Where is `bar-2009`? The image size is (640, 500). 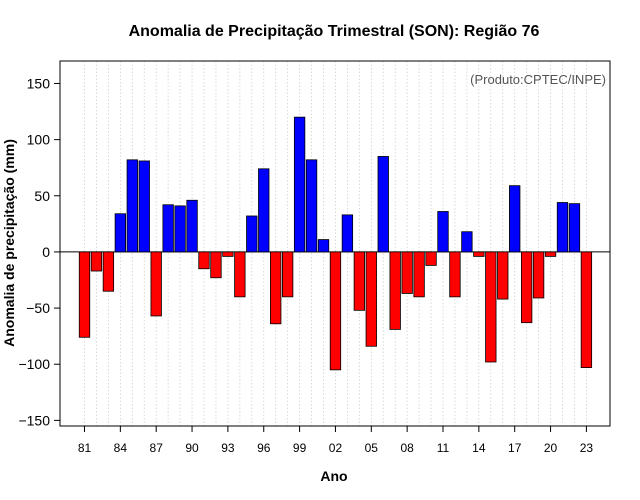 bar-2009 is located at coordinates (419, 274).